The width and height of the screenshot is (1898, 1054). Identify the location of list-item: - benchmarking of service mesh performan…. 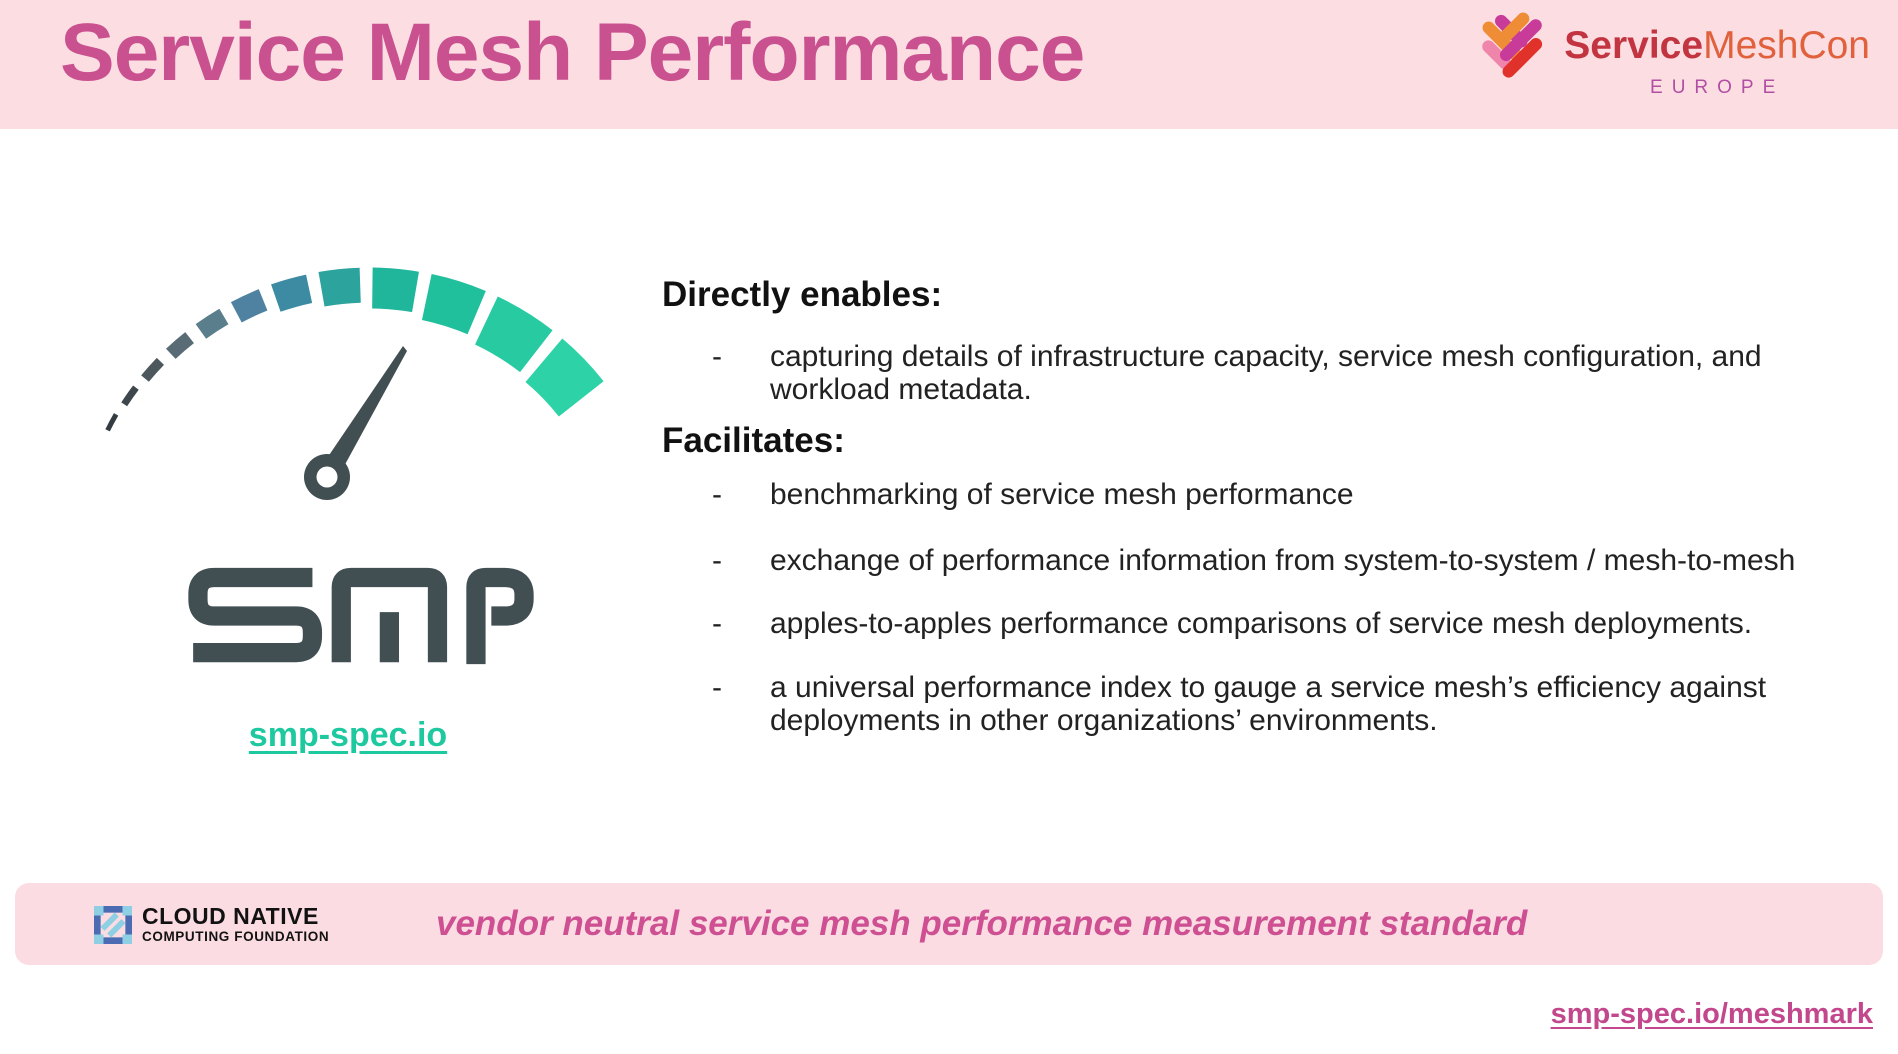
(1262, 494).